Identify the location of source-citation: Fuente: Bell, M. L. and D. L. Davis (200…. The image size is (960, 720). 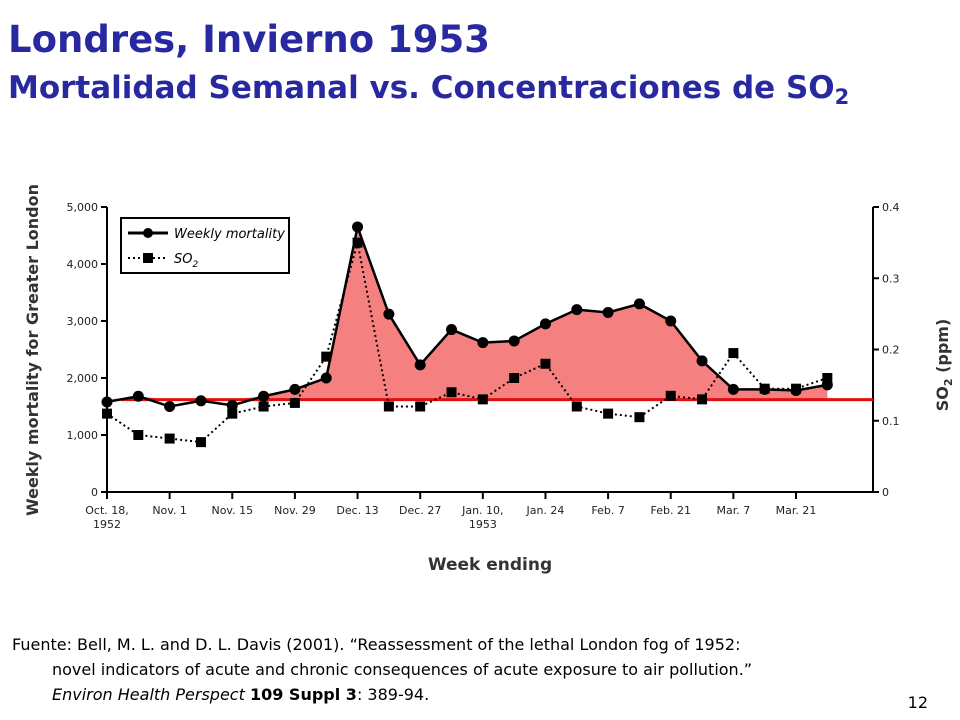
(462, 669).